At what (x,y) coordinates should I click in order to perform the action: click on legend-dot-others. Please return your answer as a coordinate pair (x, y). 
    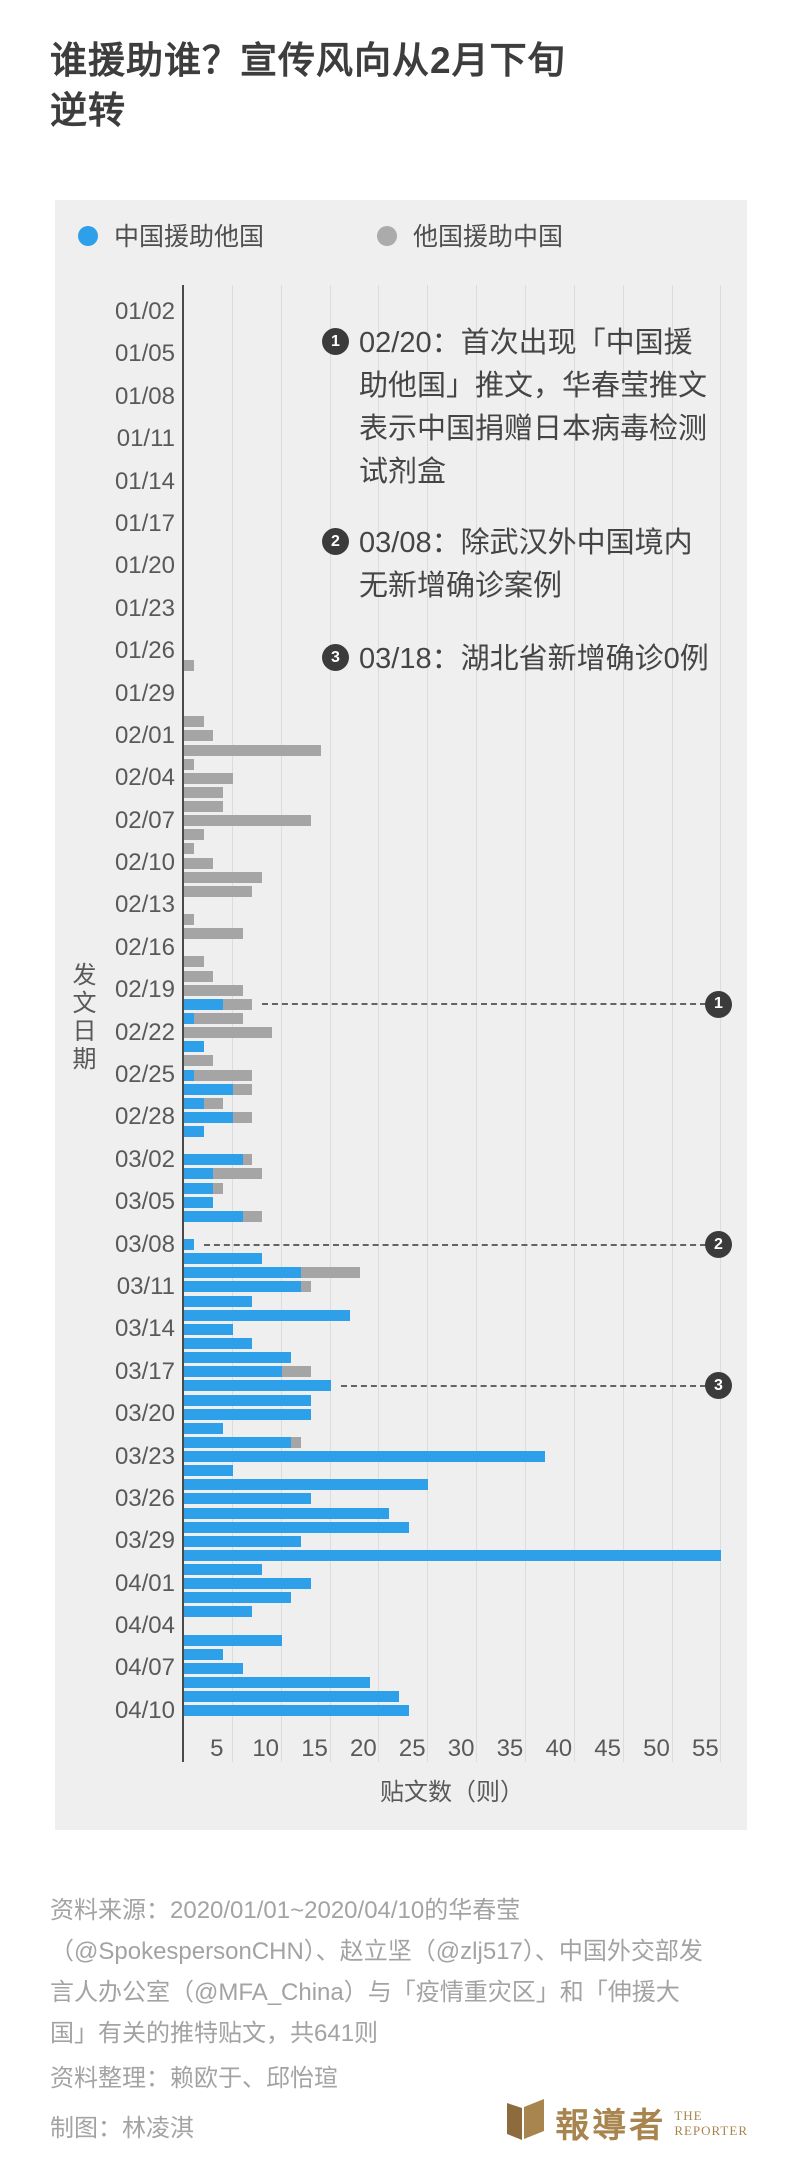
    Looking at the image, I should click on (387, 236).